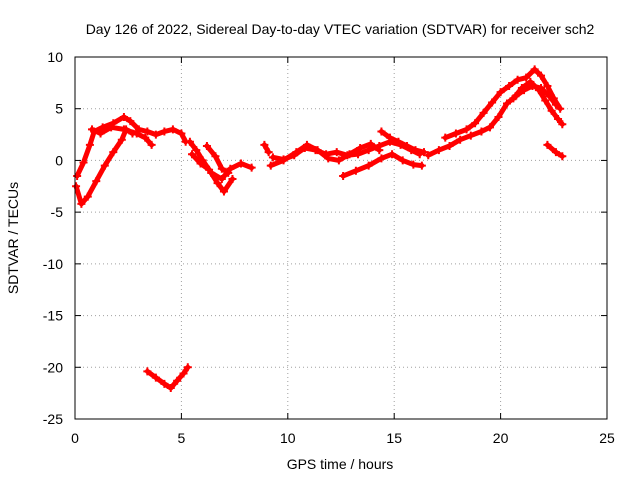 This screenshot has width=640, height=480. I want to click on y-tick-label: -15, so click(53, 316).